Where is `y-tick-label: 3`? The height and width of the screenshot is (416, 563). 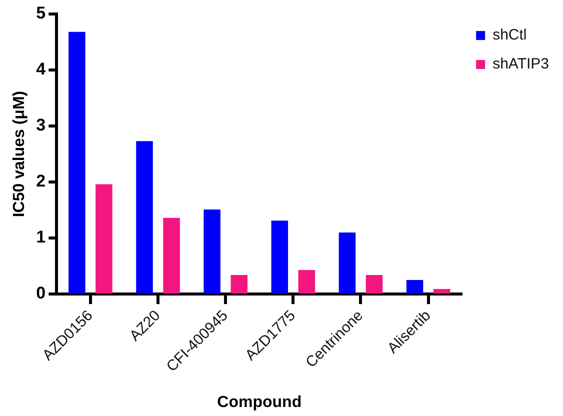 y-tick-label: 3 is located at coordinates (41, 125).